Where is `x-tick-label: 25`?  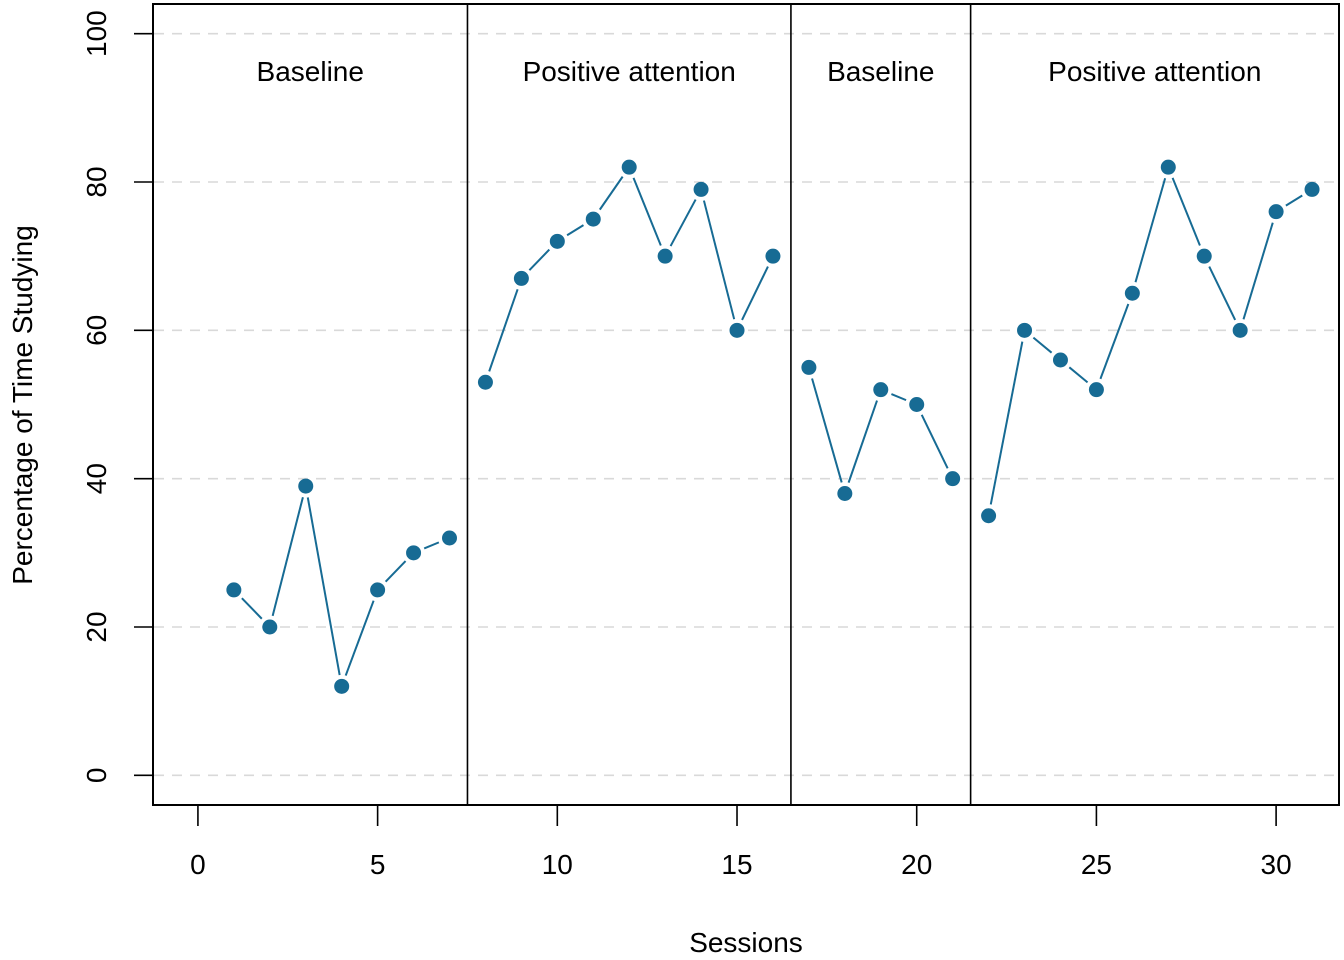 x-tick-label: 25 is located at coordinates (1096, 864).